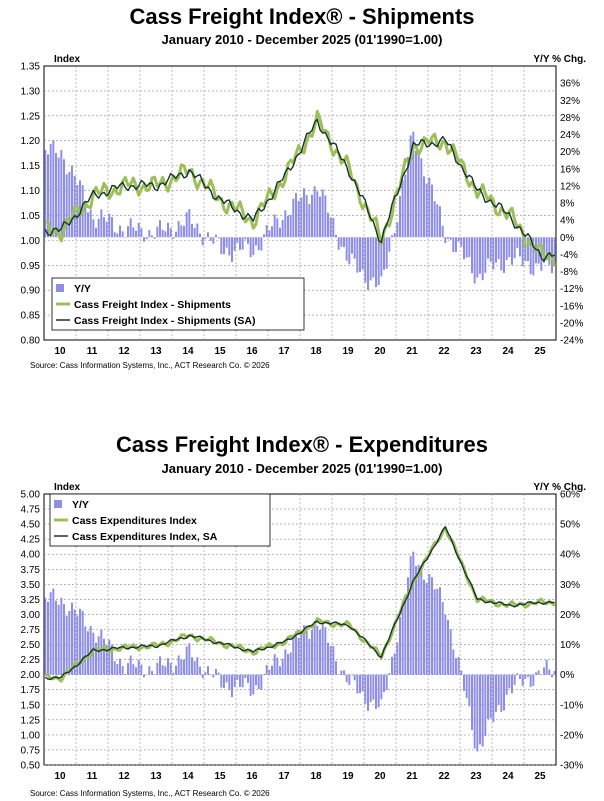  Describe the element at coordinates (412, 351) in the screenshot. I see `x-tick-label: 21` at that location.